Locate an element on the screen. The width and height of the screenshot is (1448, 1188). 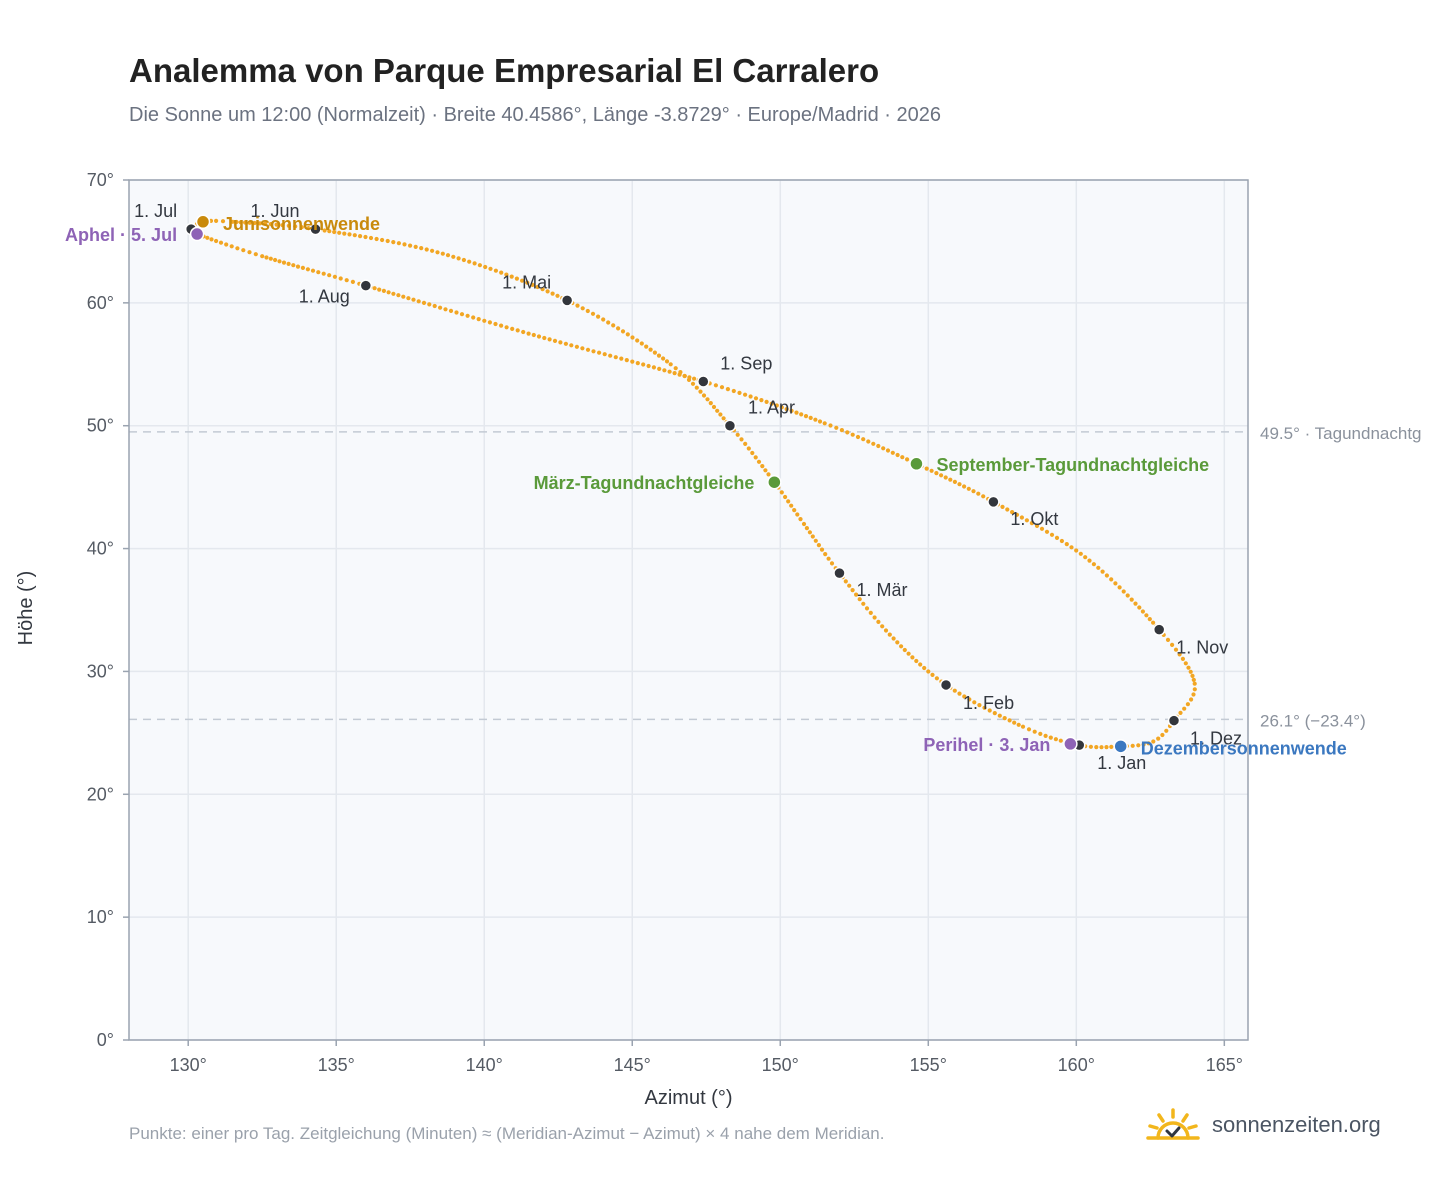
y-tick-label: 50° is located at coordinates (100, 426).